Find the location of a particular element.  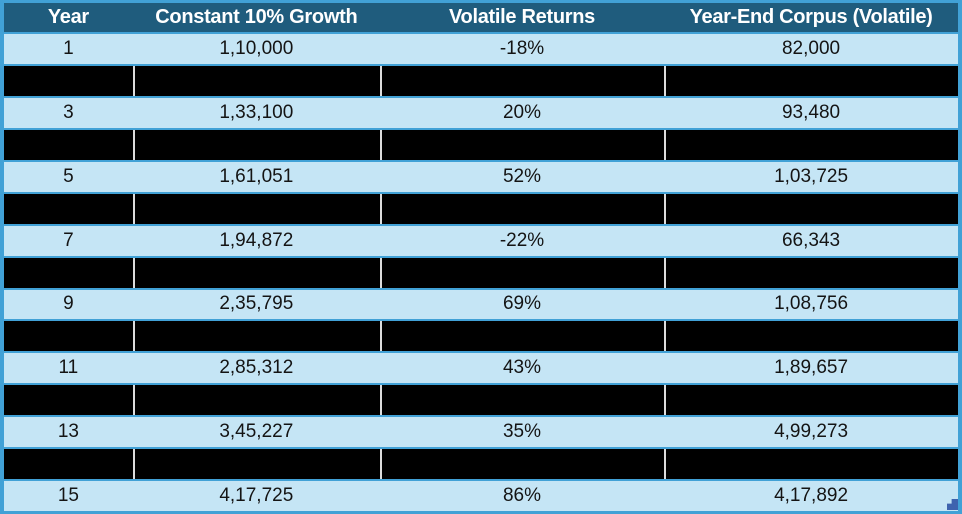

table-cell: 1 is located at coordinates (68, 48).